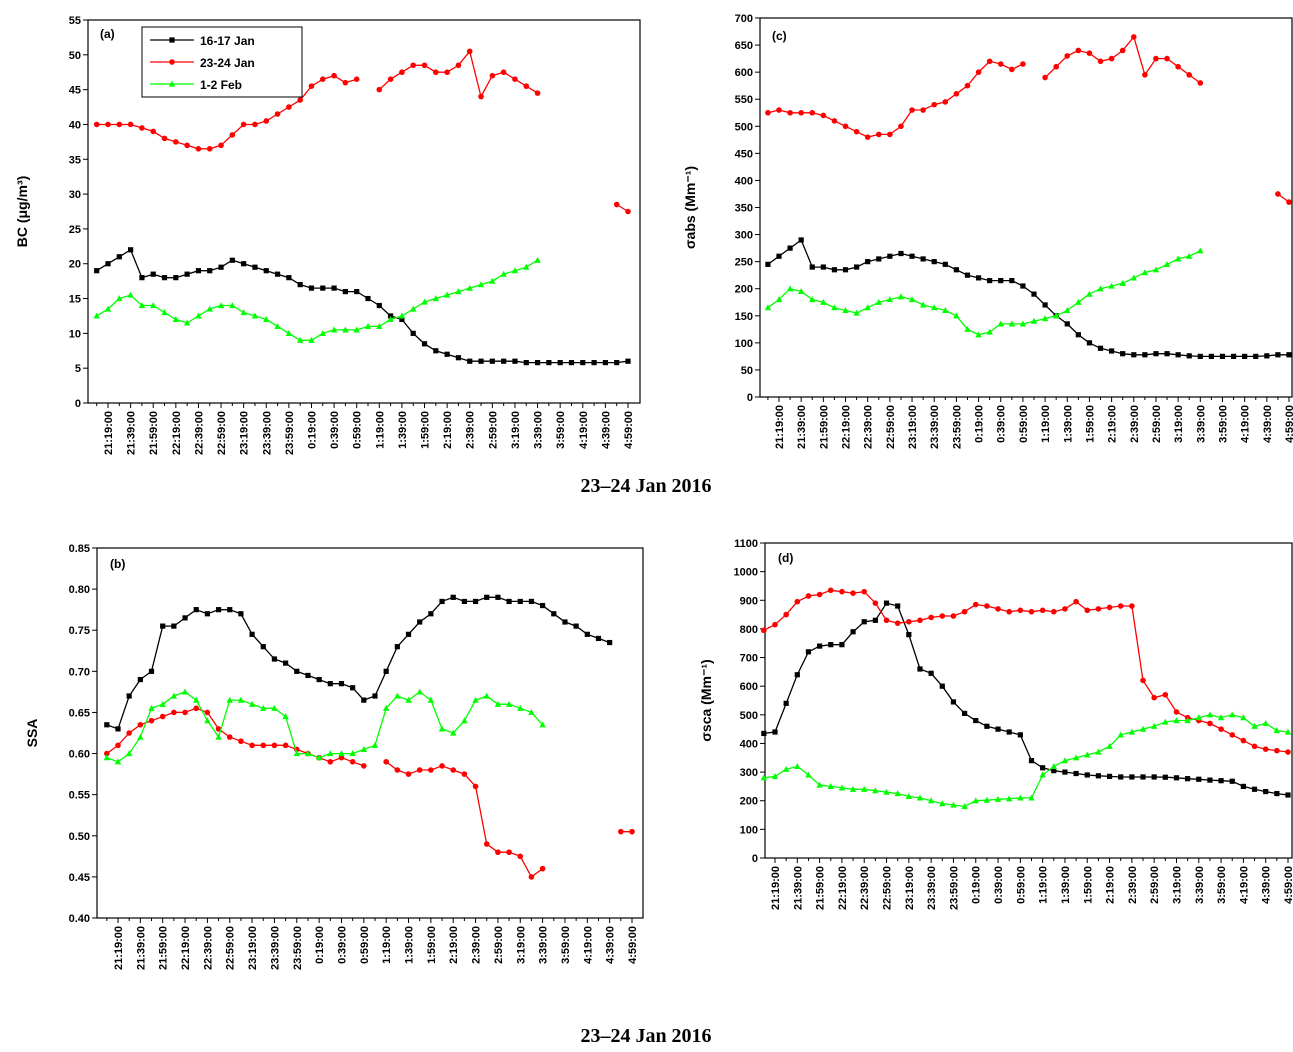 This screenshot has width=1293, height=1052. What do you see at coordinates (744, 19) in the screenshot?
I see `y-tick-label: 700` at bounding box center [744, 19].